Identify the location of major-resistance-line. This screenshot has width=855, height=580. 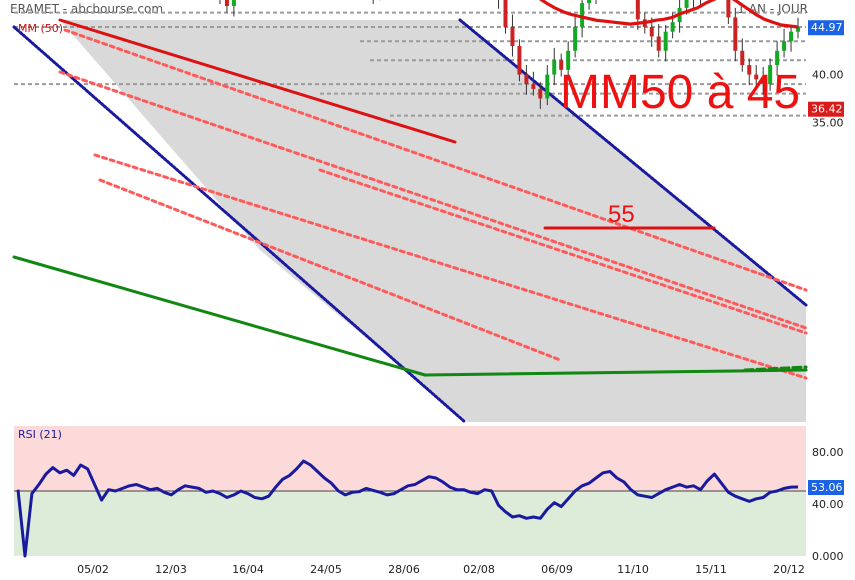
(257, 81).